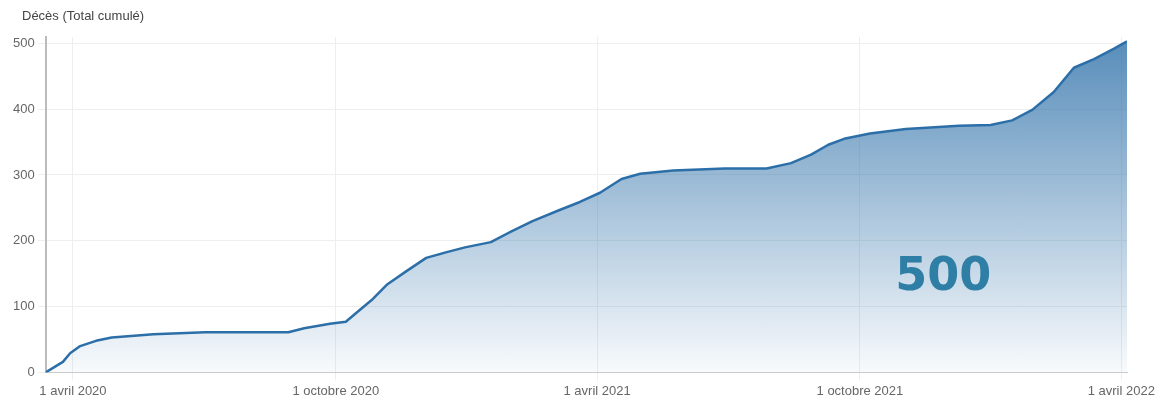  Describe the element at coordinates (943, 274) in the screenshot. I see `annotation: 500` at that location.